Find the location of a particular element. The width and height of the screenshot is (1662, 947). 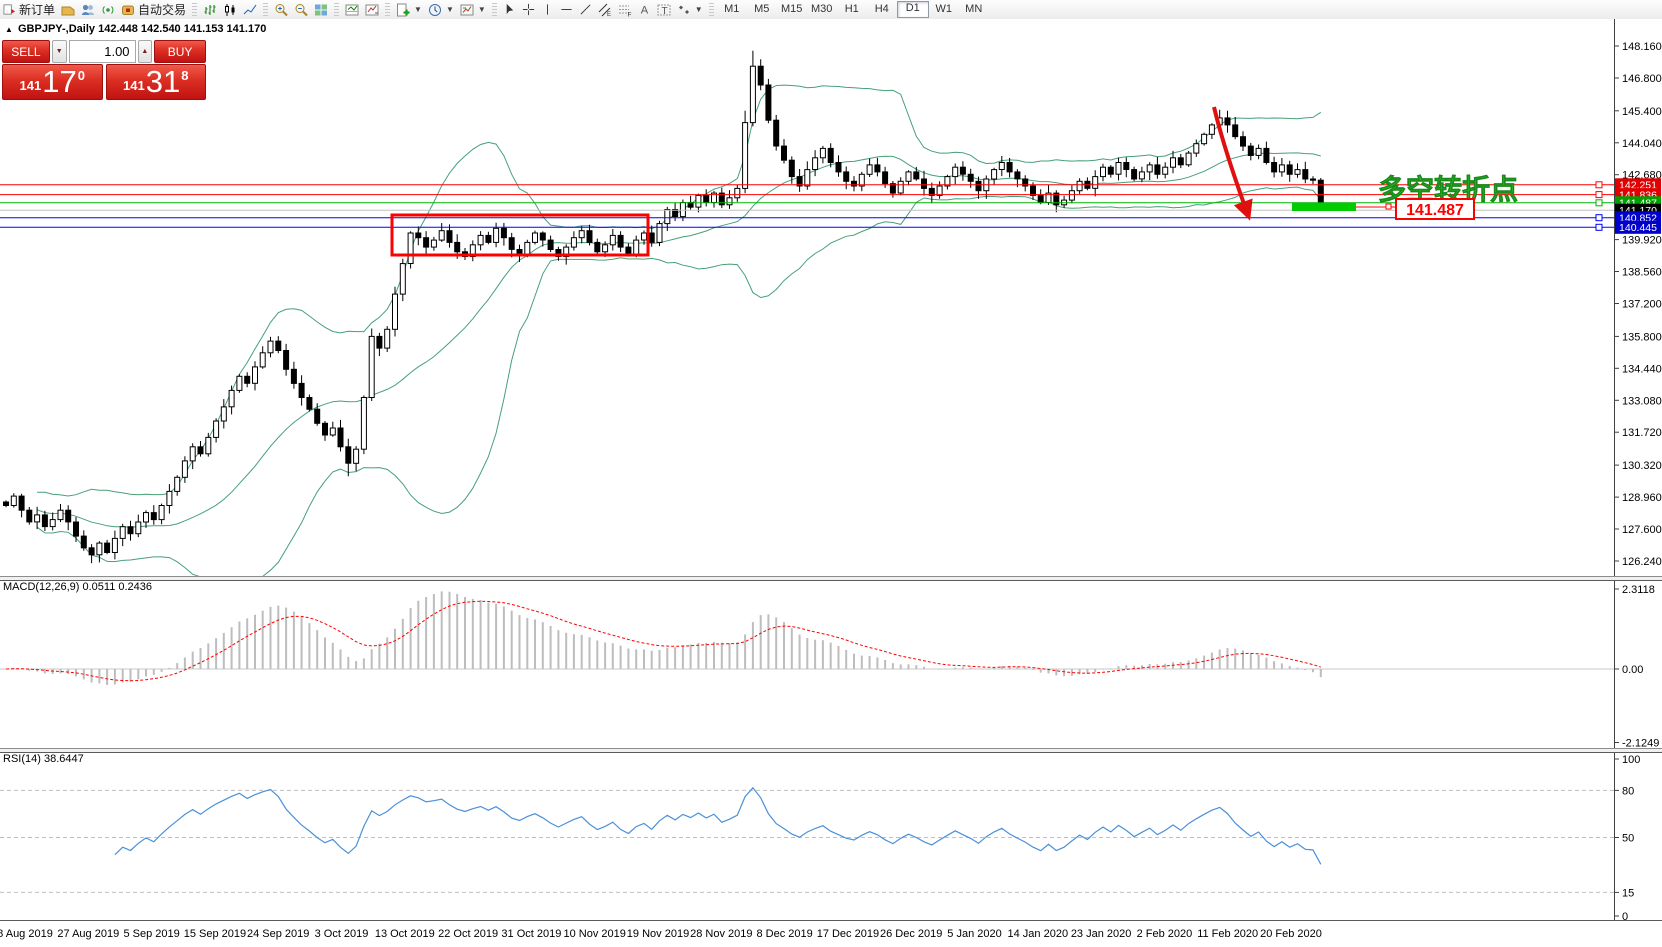

tab-timeframe-h4: H4 is located at coordinates (881, 9).